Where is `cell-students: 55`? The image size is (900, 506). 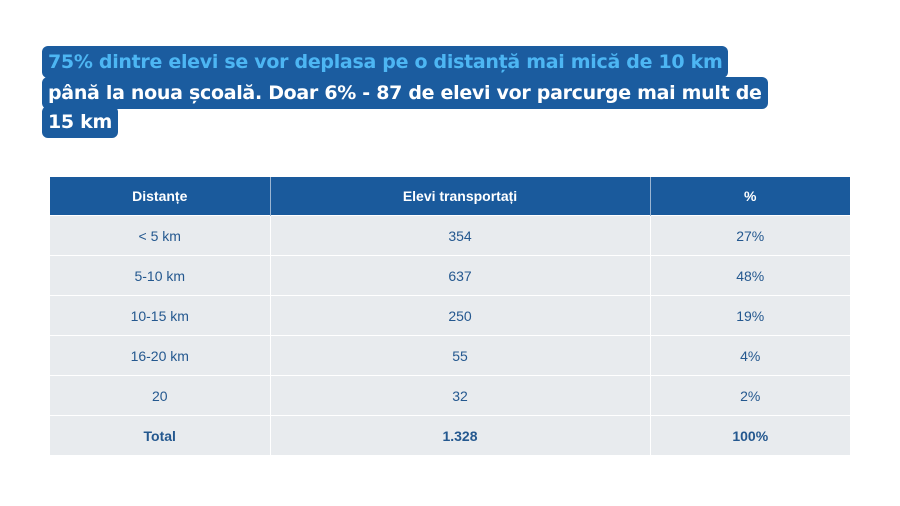
cell-students: 55 is located at coordinates (460, 355).